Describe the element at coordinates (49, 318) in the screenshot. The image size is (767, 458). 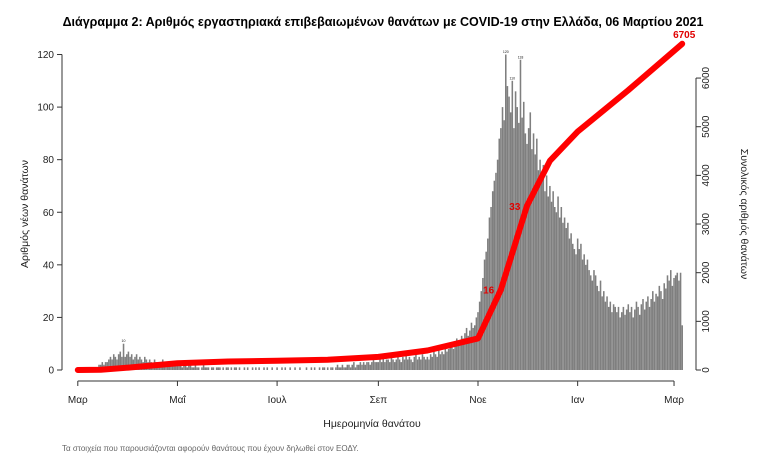
I see `y-tick-label: 20` at that location.